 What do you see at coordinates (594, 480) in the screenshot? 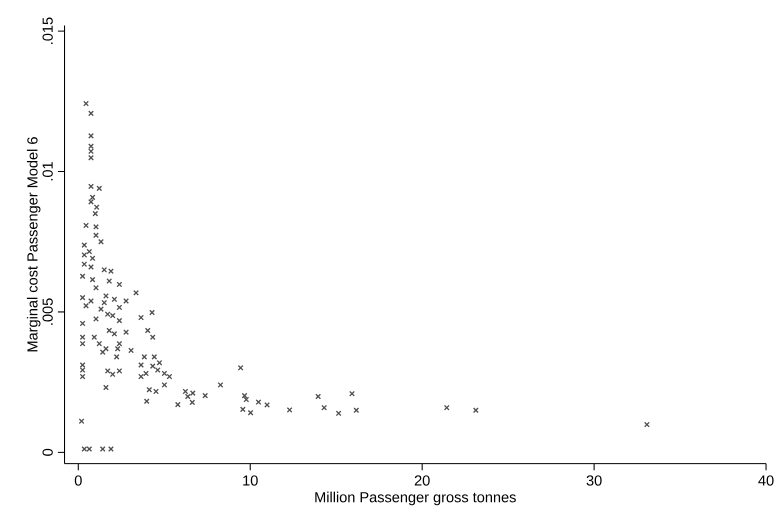
I see `x-tick-label: 30` at bounding box center [594, 480].